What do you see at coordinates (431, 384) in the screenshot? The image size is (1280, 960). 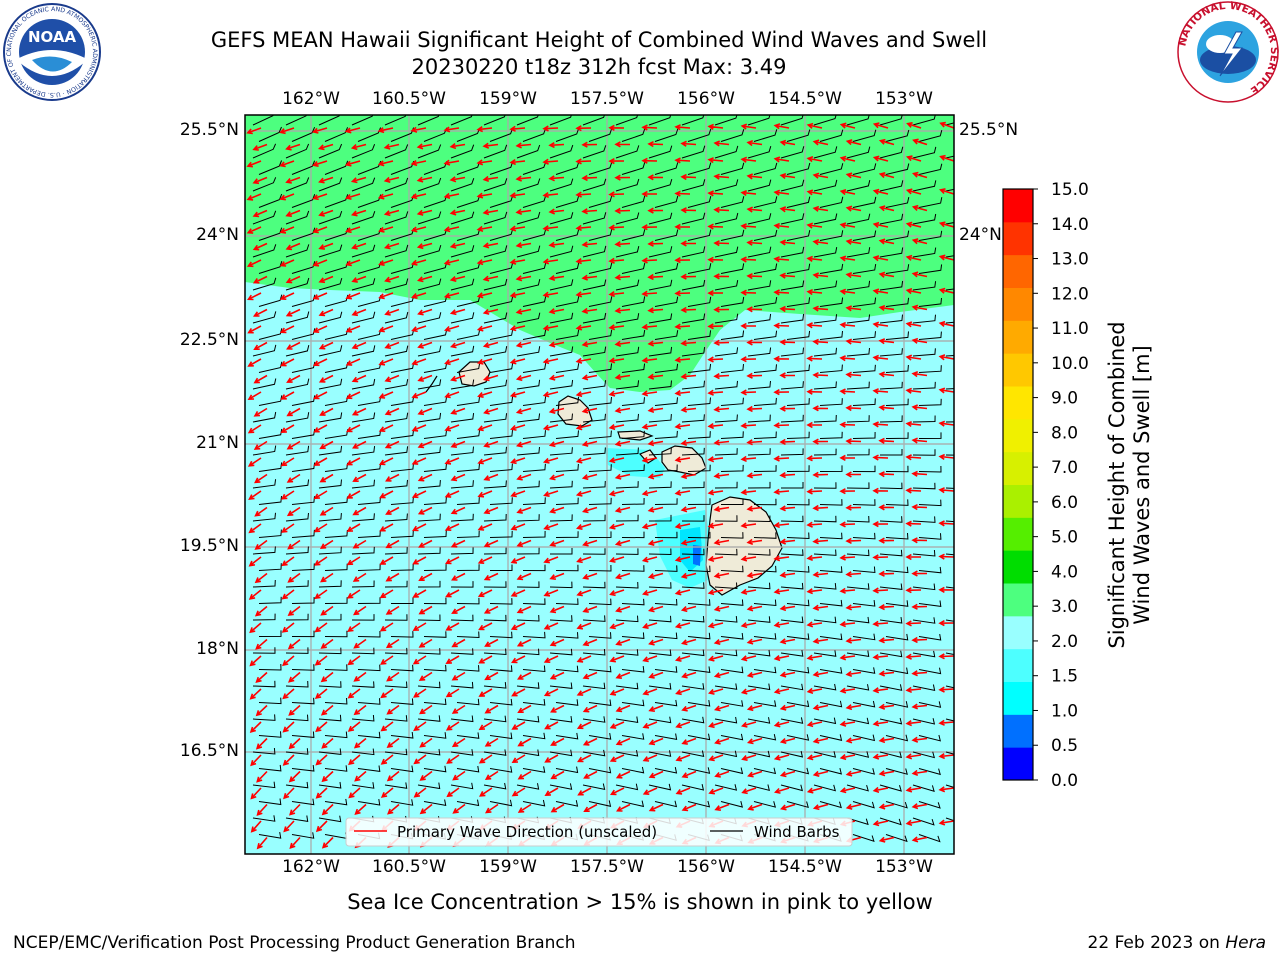 I see `island-niihau` at bounding box center [431, 384].